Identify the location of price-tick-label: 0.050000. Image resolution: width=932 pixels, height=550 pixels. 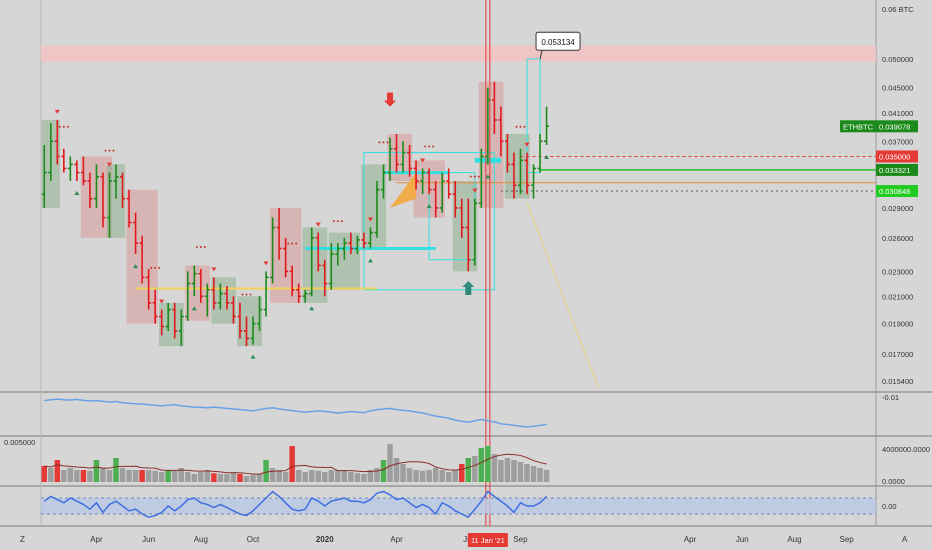
(897, 59).